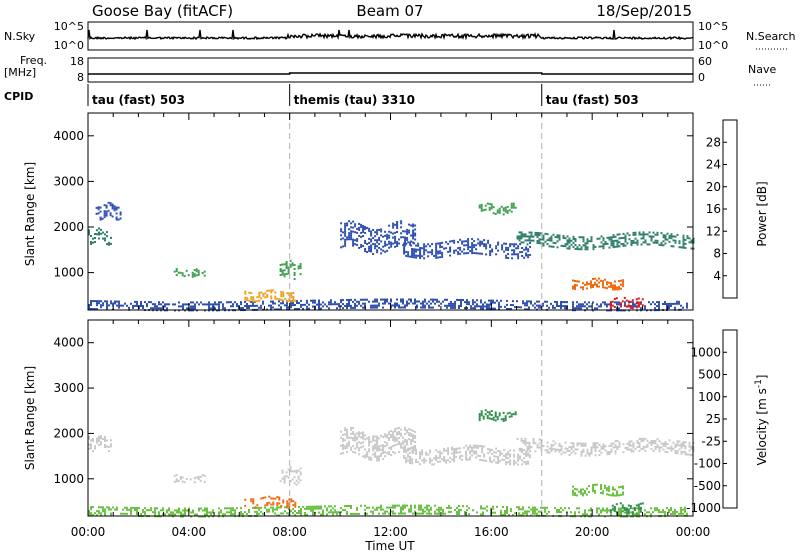  Describe the element at coordinates (592, 100) in the screenshot. I see `cpid-segment-label: tau (fast) 503` at that location.